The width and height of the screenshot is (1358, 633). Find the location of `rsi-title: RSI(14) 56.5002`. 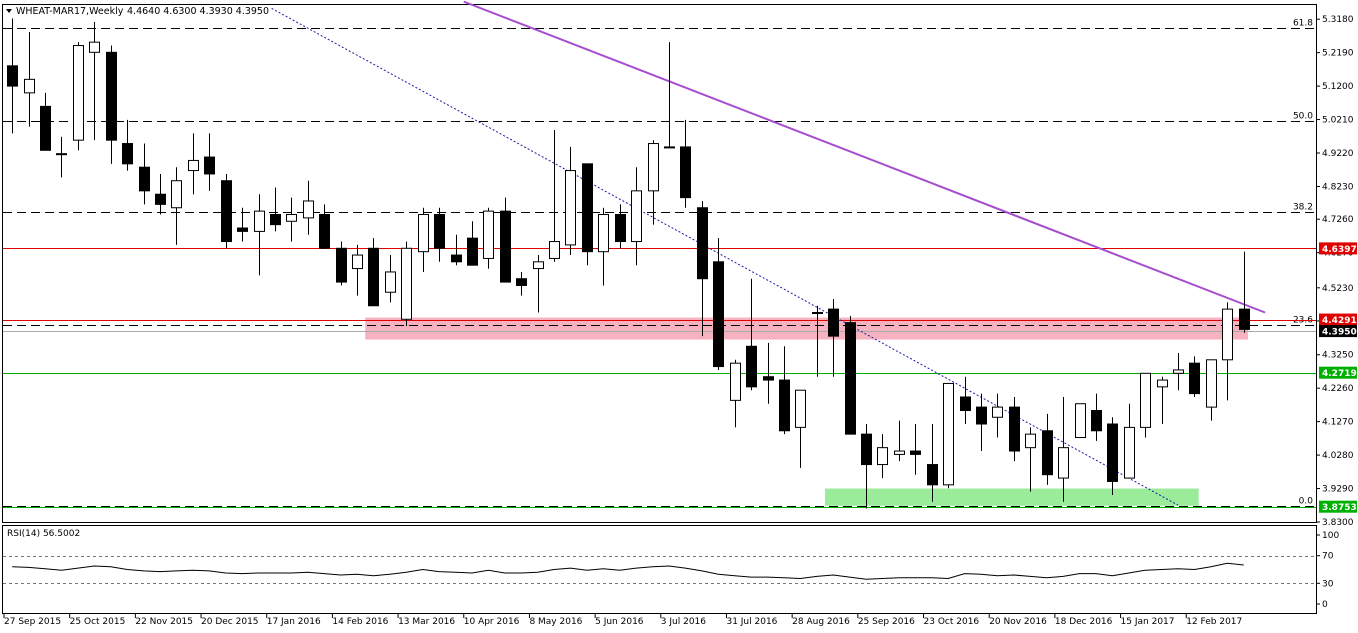

rsi-title: RSI(14) 56.5002 is located at coordinates (43, 534).